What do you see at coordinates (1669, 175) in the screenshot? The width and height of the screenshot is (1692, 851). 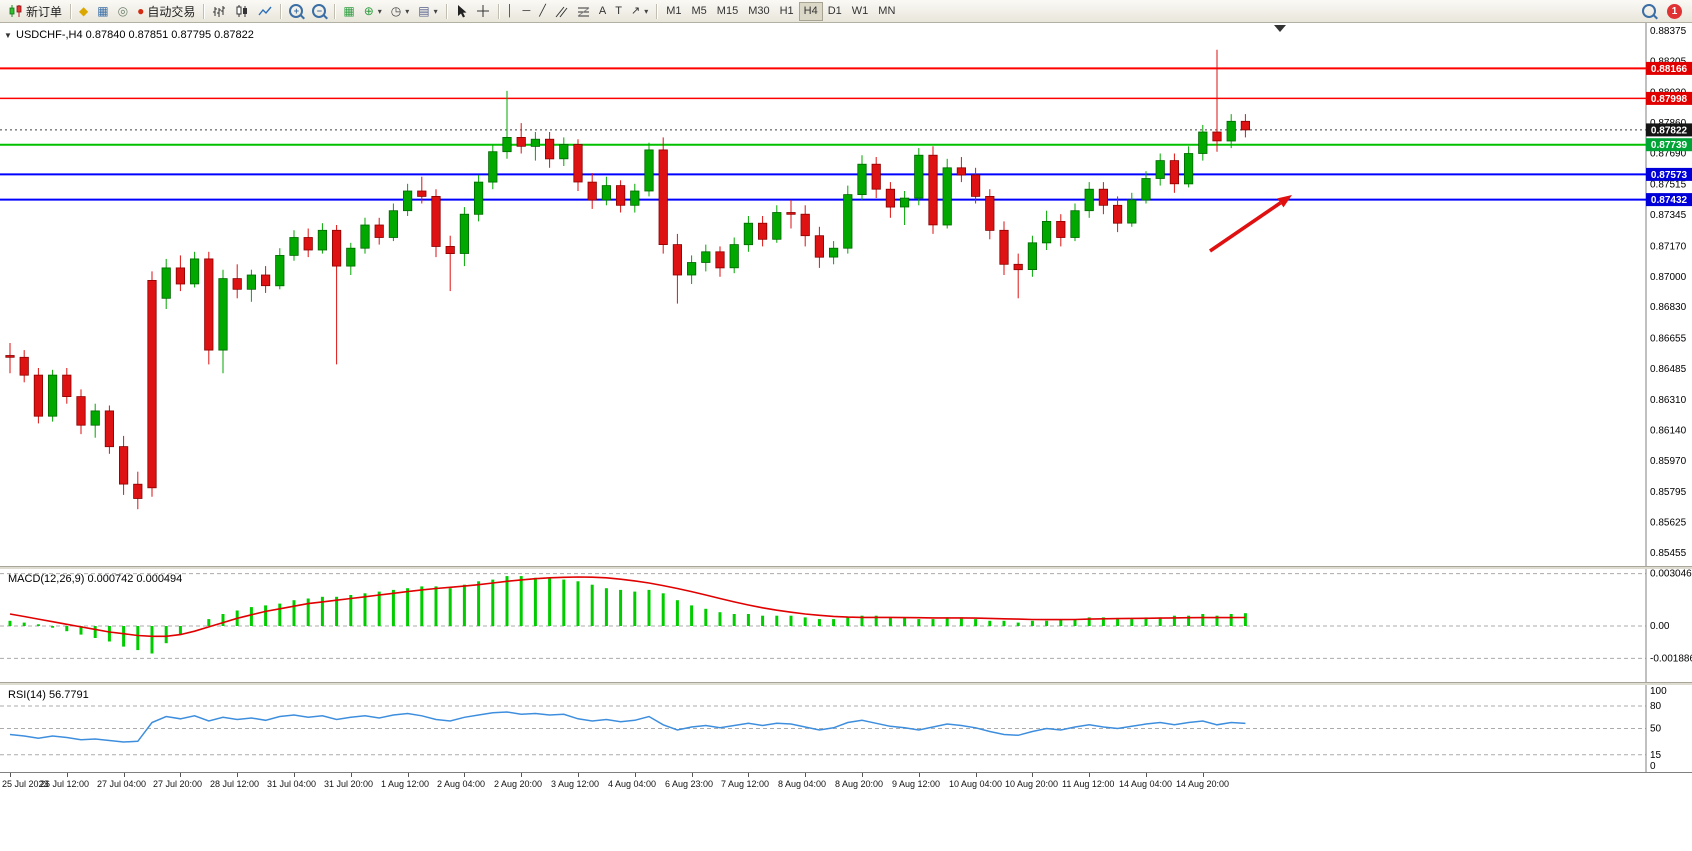 I see `svg-text: 0.87573` at bounding box center [1669, 175].